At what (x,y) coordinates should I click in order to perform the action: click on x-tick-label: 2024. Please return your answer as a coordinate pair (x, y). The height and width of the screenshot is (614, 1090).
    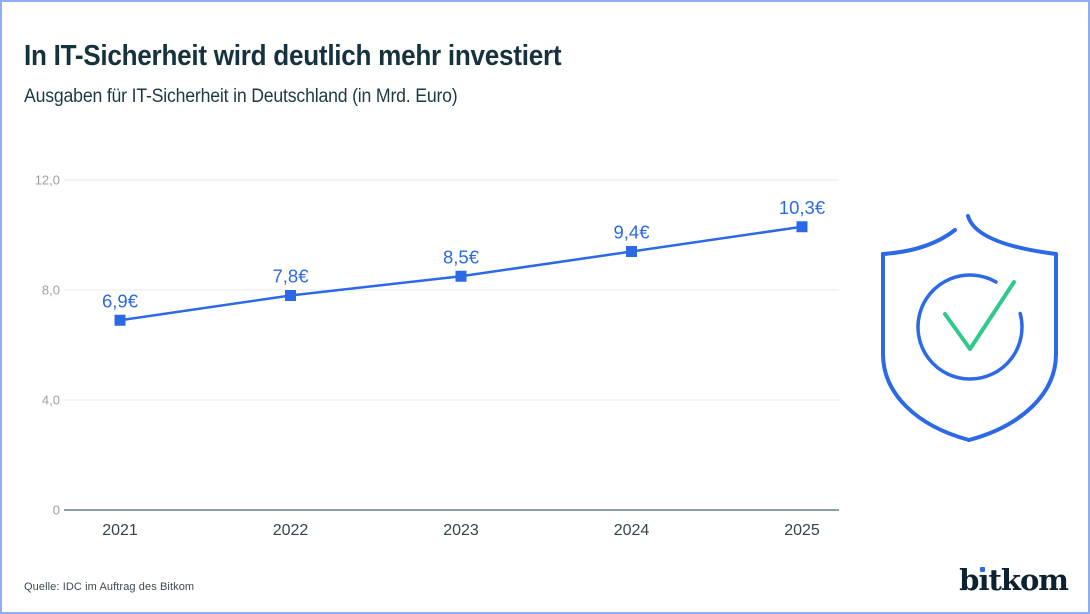
    Looking at the image, I should click on (632, 530).